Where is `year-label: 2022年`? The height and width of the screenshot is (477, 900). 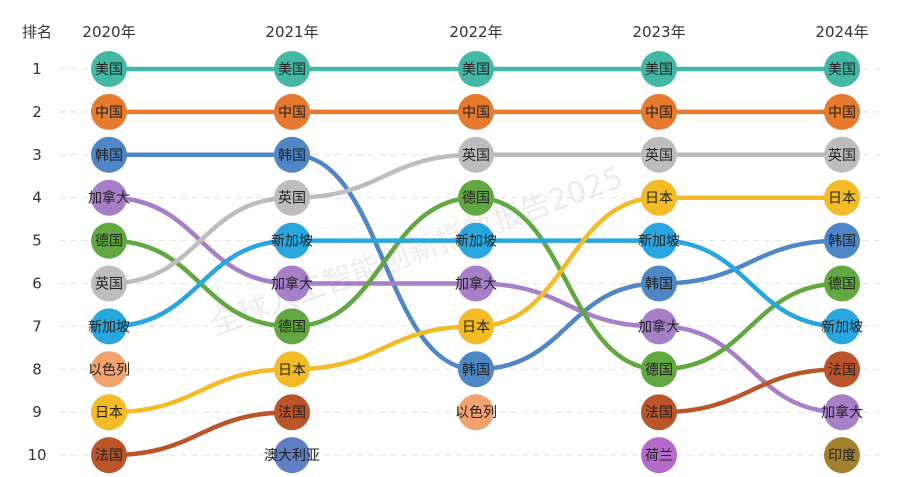 year-label: 2022年 is located at coordinates (475, 32).